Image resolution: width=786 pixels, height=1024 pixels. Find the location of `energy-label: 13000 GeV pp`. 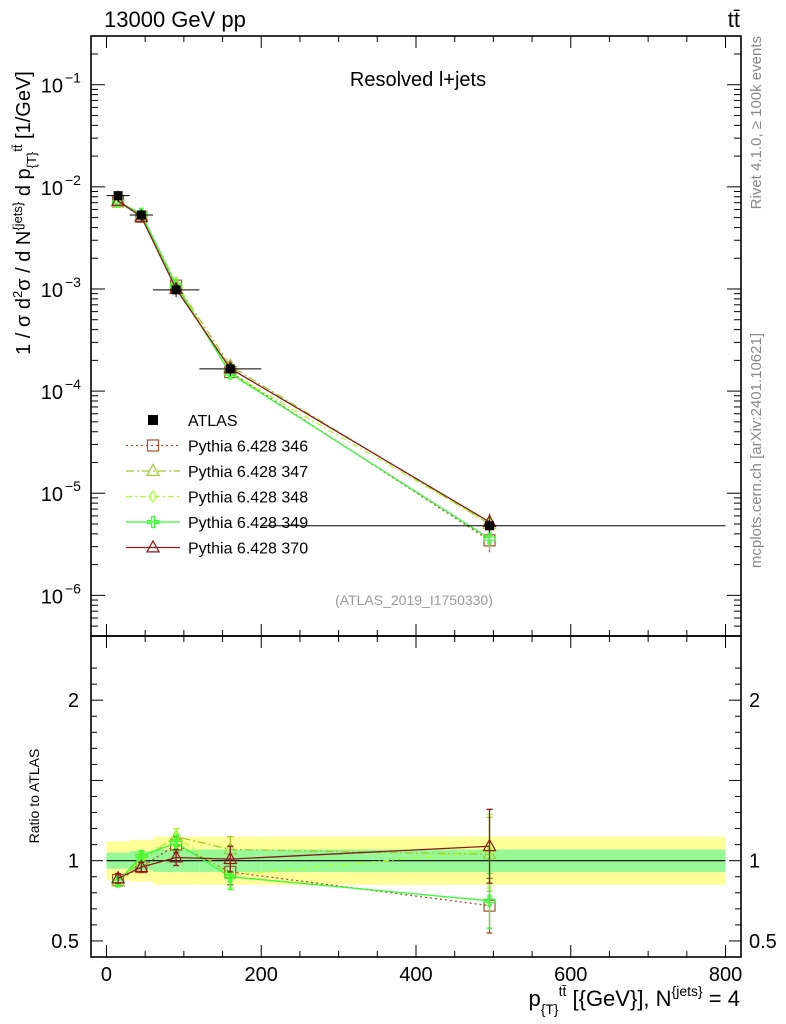

energy-label: 13000 GeV pp is located at coordinates (175, 19).